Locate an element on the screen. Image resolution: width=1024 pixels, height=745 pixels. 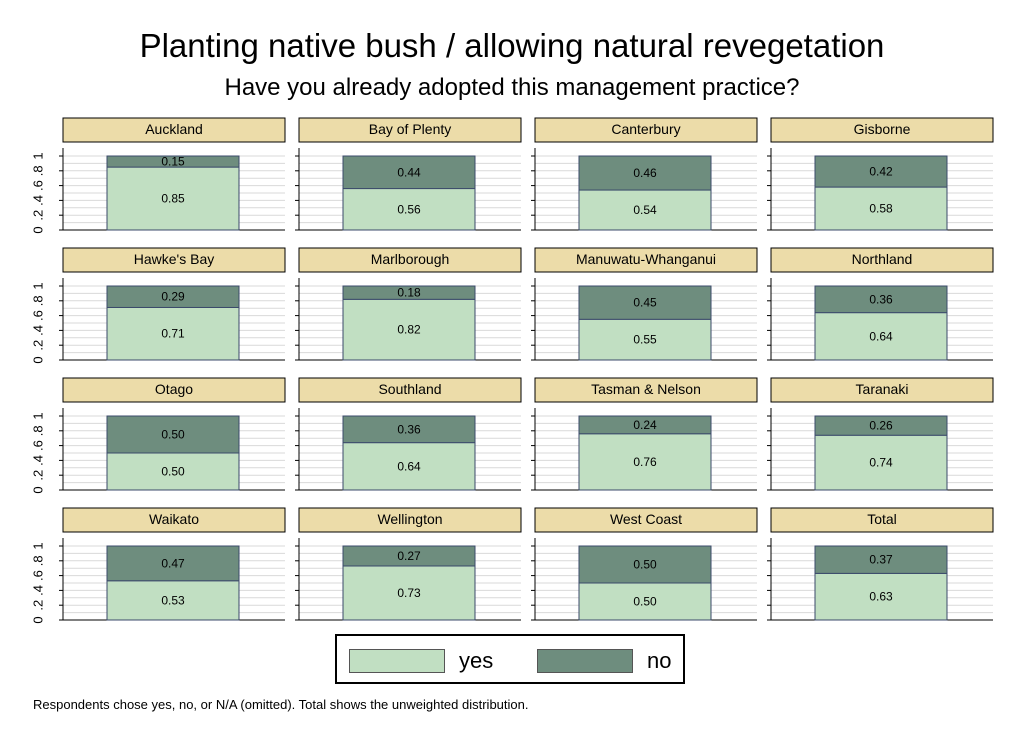
panel-marlborough: Marlborough 0.82 0.18 is located at coordinates (408, 304).